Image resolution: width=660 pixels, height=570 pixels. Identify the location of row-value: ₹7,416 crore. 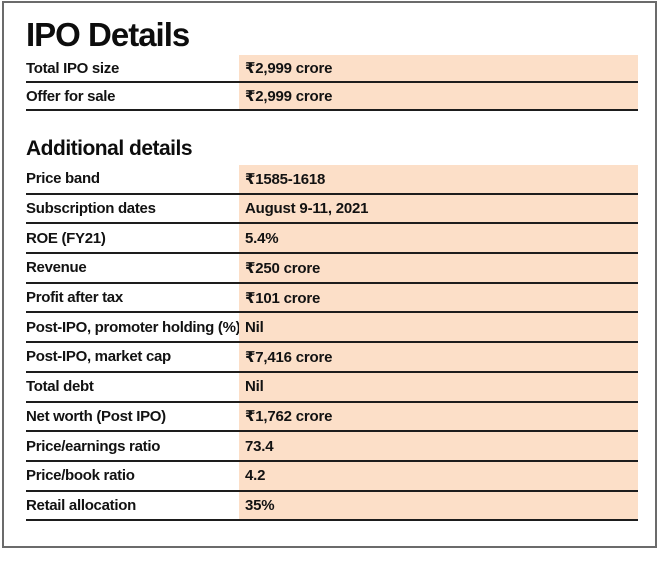
(438, 357).